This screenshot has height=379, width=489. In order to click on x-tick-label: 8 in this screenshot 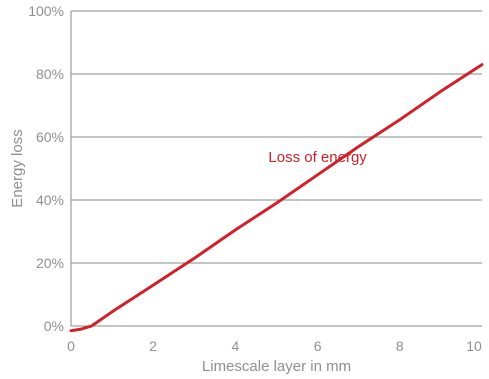, I will do `click(400, 346)`.